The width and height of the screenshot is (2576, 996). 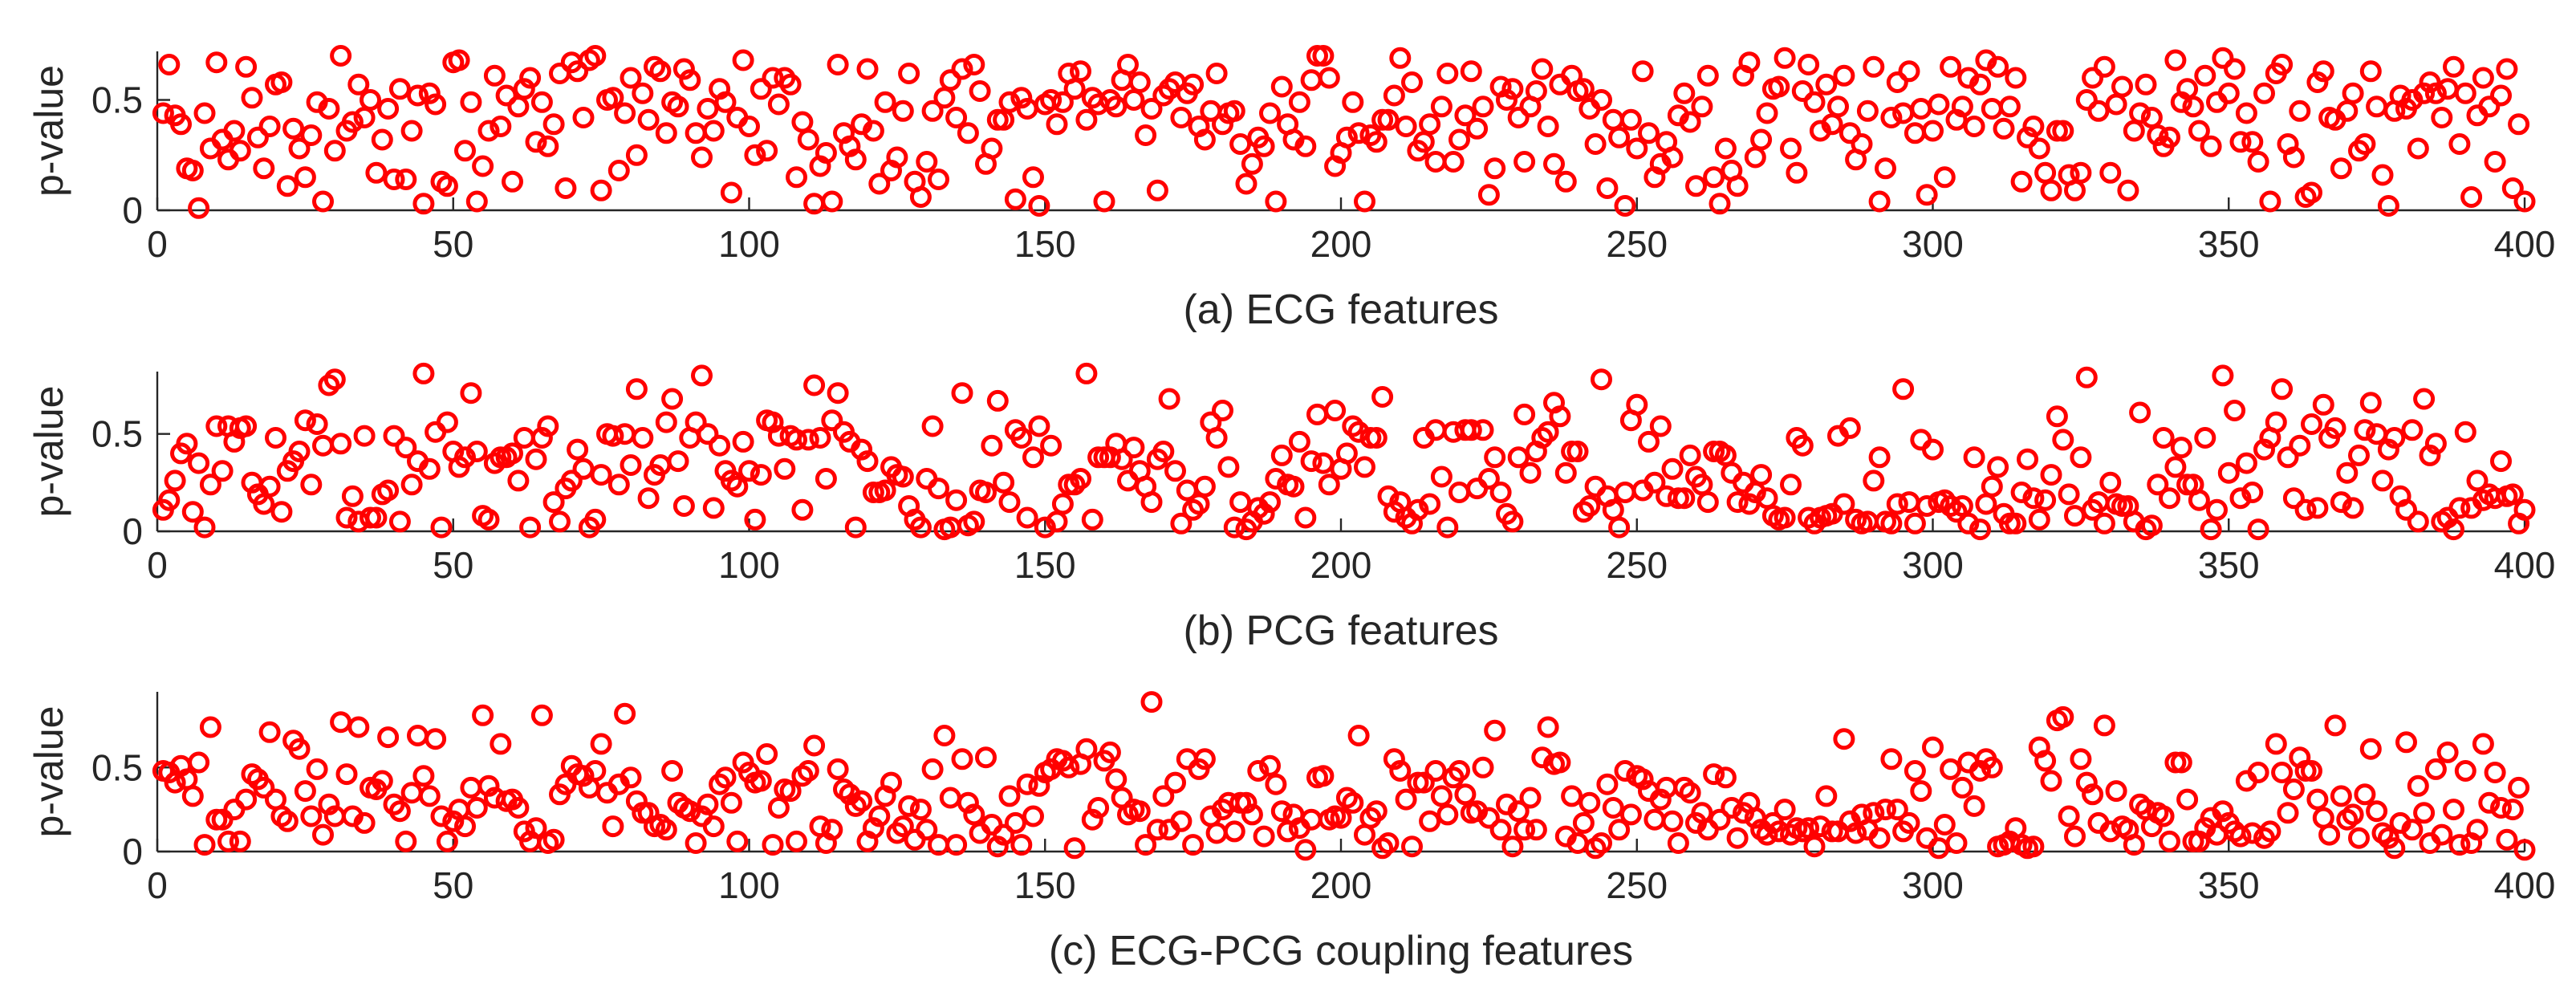 What do you see at coordinates (1341, 565) in the screenshot?
I see `x-tick-label: 200` at bounding box center [1341, 565].